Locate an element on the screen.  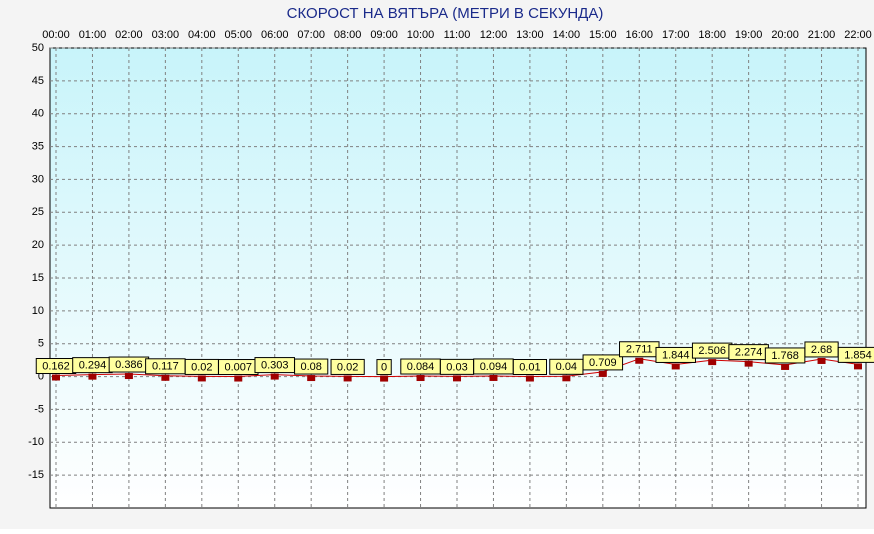
value-label: 1.854 is located at coordinates (858, 355).